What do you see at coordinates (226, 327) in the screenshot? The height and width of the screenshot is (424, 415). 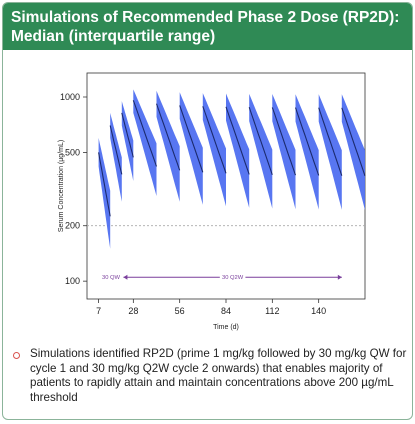 I see `x-axis-label: Time (d)` at bounding box center [226, 327].